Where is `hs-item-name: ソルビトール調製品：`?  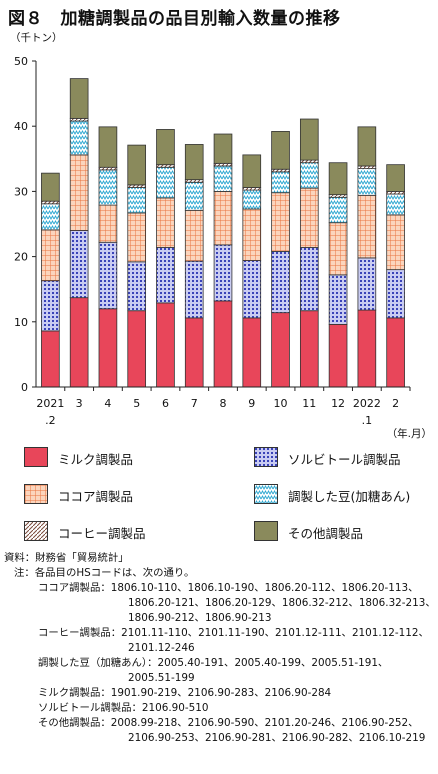
hs-item-name: ソルビトール調製品： is located at coordinates (90, 708).